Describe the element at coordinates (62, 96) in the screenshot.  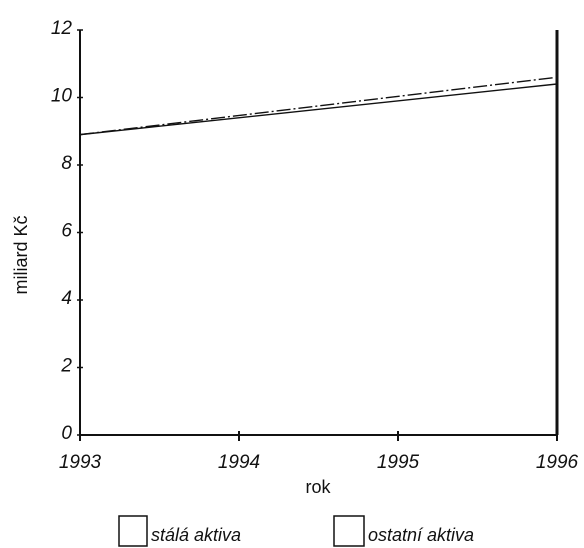
I see `y-tick-label: 10` at that location.